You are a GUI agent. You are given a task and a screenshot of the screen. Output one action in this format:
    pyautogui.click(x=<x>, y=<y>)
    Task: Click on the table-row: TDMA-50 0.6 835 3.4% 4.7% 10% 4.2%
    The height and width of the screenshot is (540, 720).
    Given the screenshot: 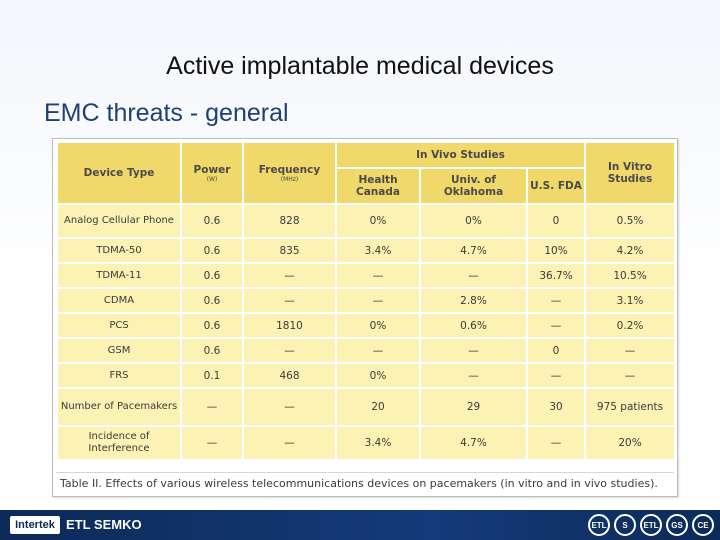 What is the action you would take?
    pyautogui.click(x=366, y=250)
    